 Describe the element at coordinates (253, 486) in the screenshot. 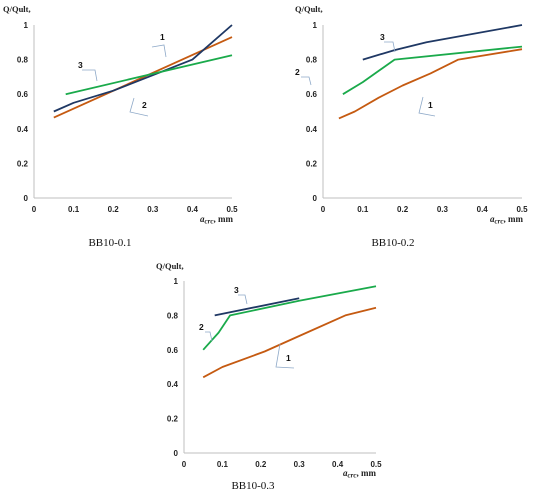

I see `chart-caption: BB10-0.3` at that location.